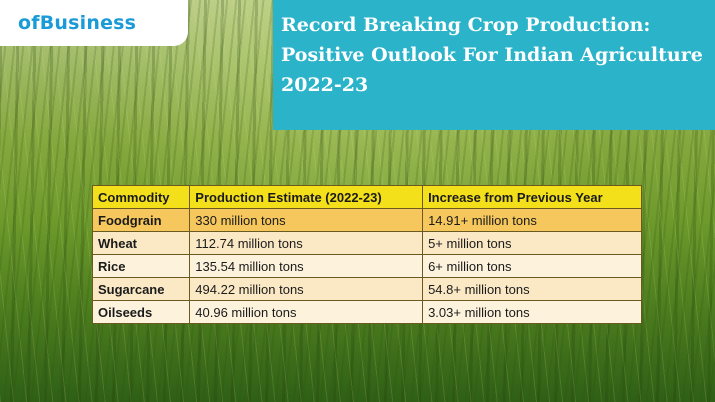  What do you see at coordinates (306, 312) in the screenshot?
I see `estimate-cell: 40.96 million tons` at bounding box center [306, 312].